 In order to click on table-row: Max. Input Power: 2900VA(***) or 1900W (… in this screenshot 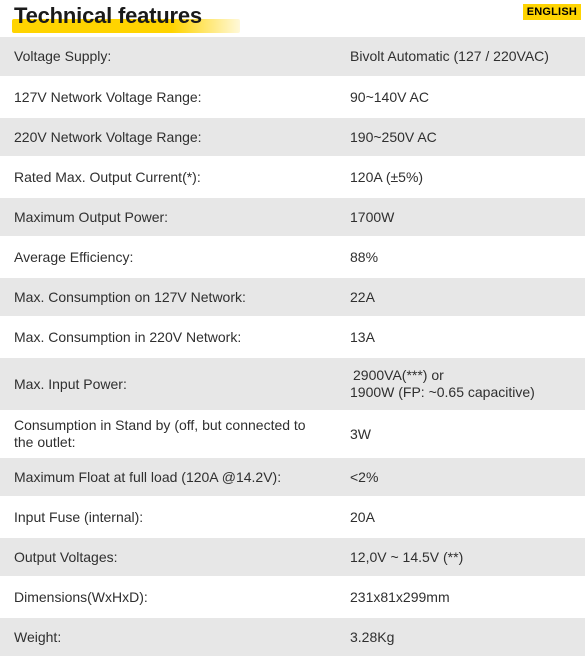, I will do `click(292, 384)`.